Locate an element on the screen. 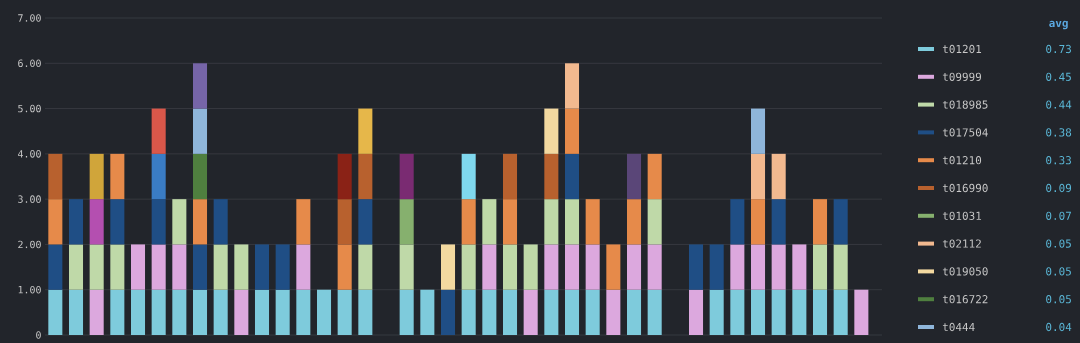 The height and width of the screenshot is (343, 1080). legend-label: t016990 is located at coordinates (965, 188).